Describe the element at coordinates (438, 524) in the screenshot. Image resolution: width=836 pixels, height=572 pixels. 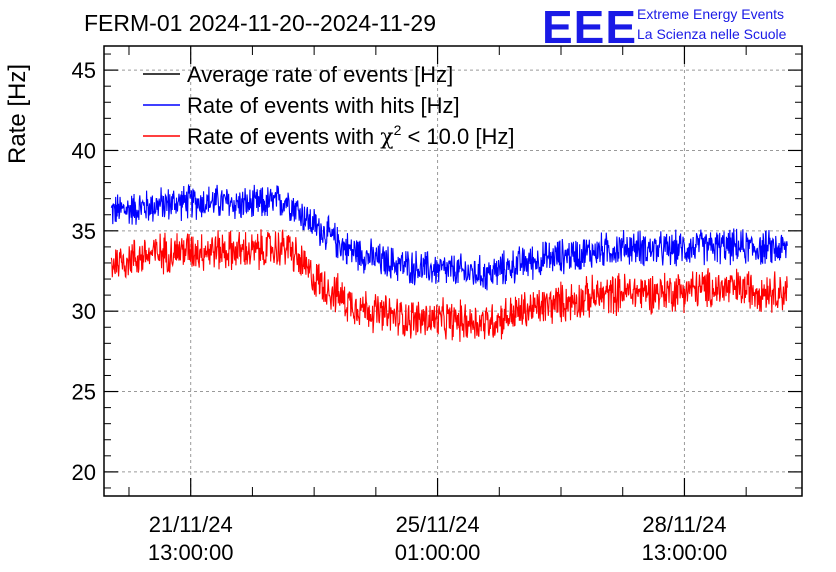
I see `x-tick-label: 25/11/24` at that location.